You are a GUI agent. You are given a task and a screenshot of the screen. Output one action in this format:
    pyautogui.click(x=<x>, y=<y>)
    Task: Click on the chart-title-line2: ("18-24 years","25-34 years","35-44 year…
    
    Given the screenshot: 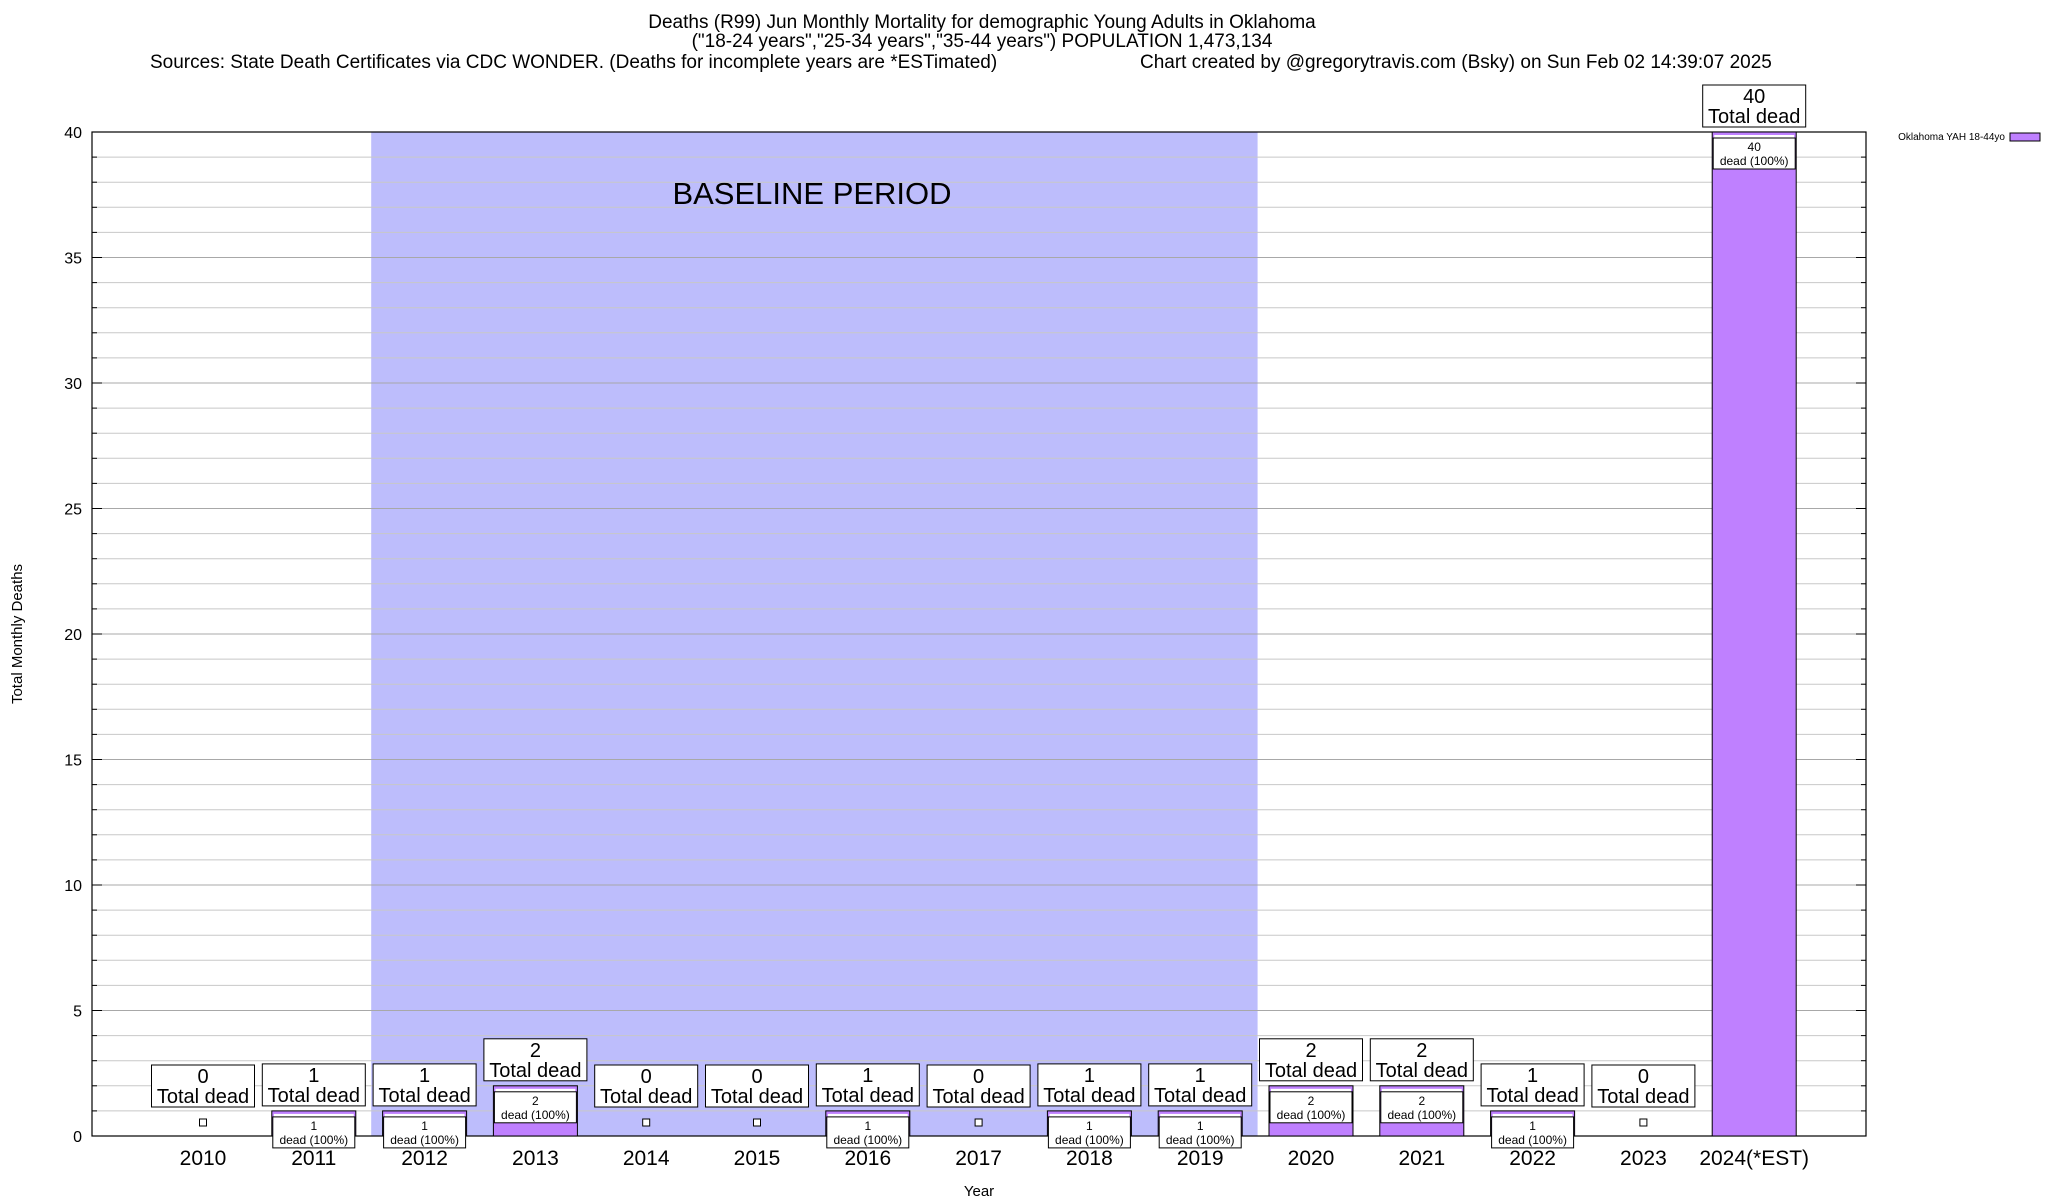 What is the action you would take?
    pyautogui.click(x=982, y=41)
    